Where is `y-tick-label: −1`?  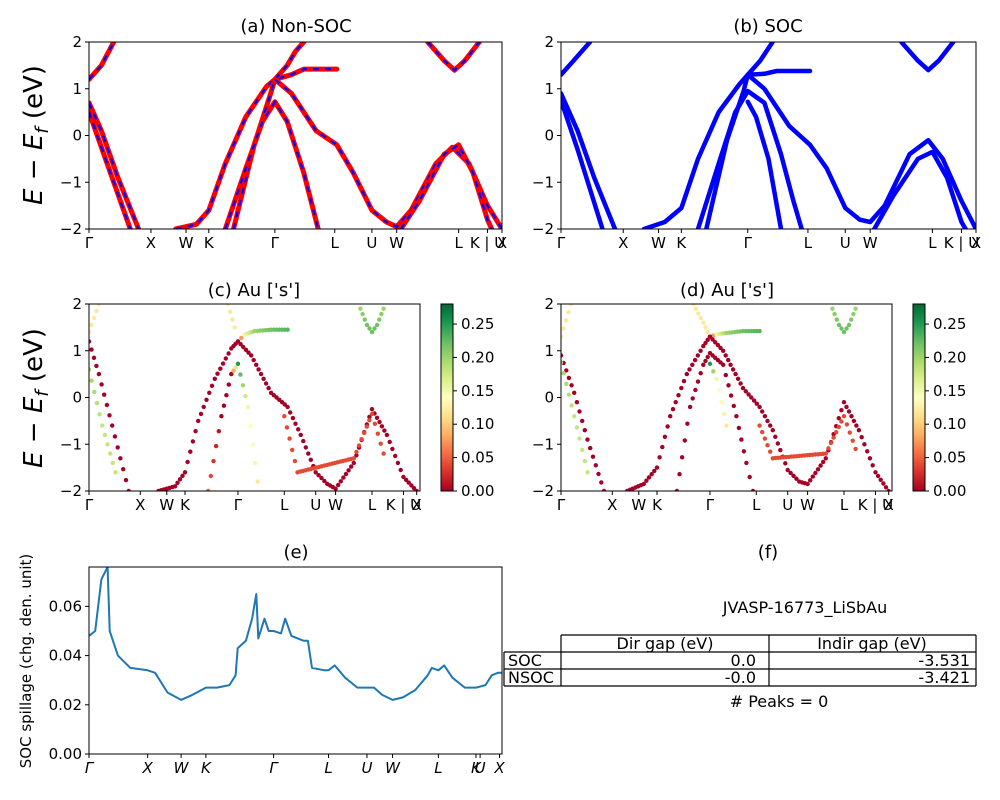
y-tick-label: −1 is located at coordinates (71, 444).